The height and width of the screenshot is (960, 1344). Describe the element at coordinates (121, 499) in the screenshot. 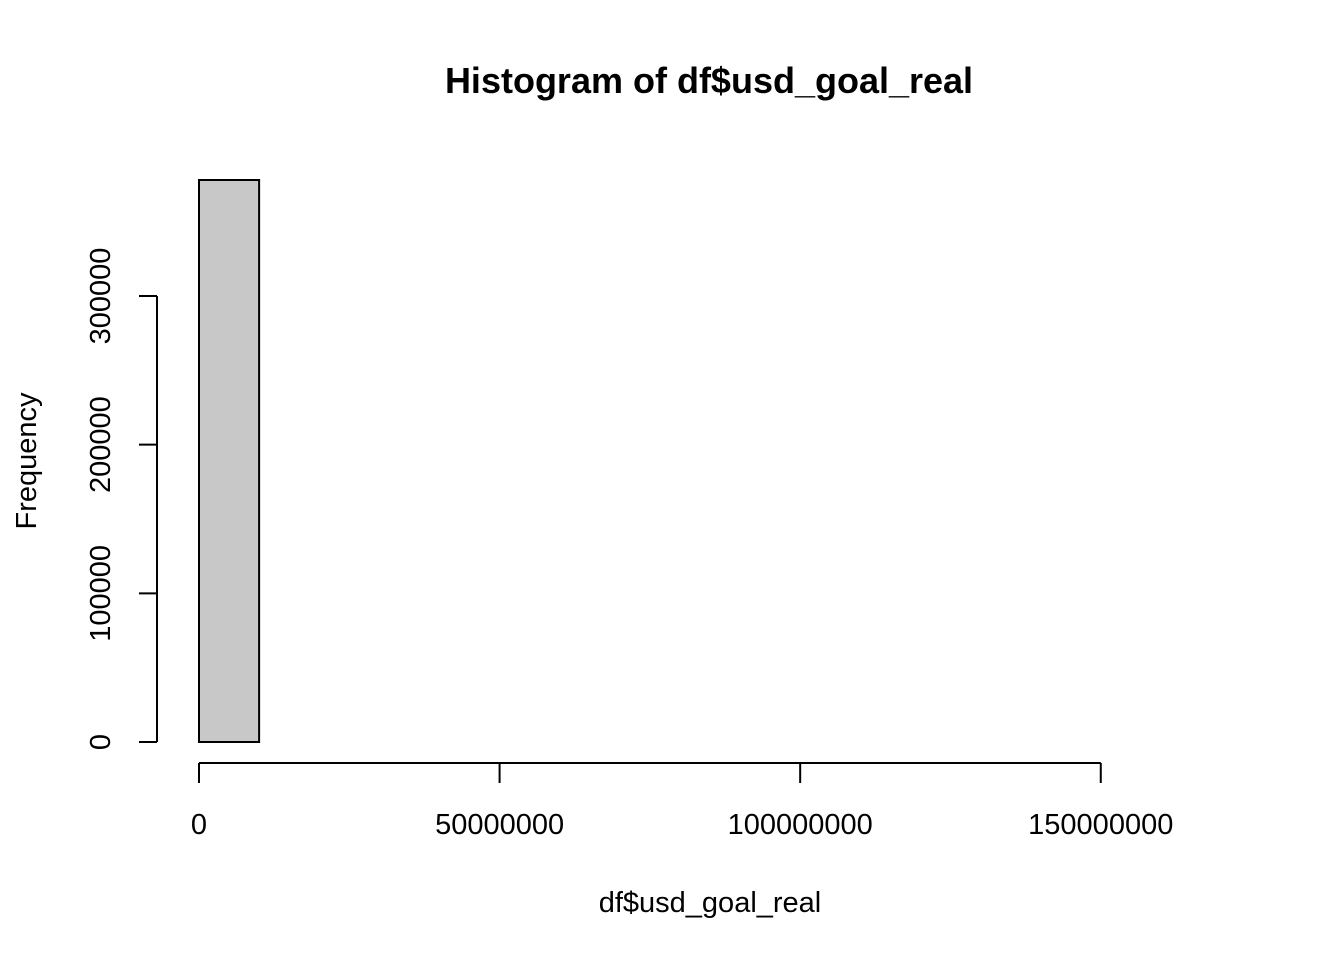

I see `y-axis: 0 100000 200000 300000` at that location.